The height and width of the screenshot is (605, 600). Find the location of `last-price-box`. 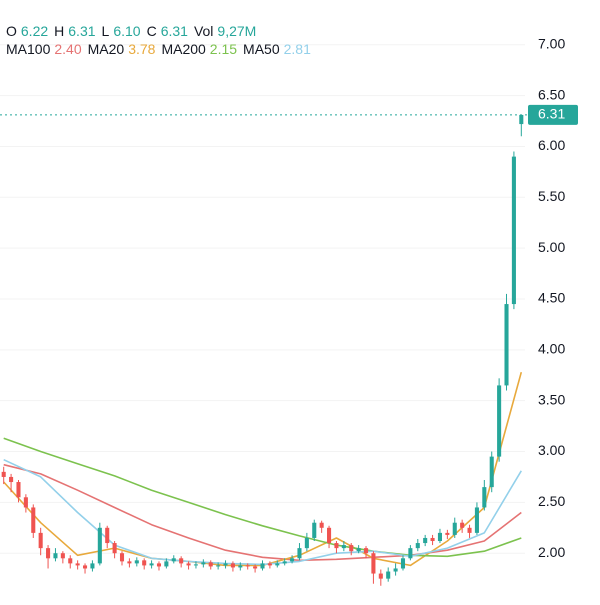

last-price-box is located at coordinates (553, 114).